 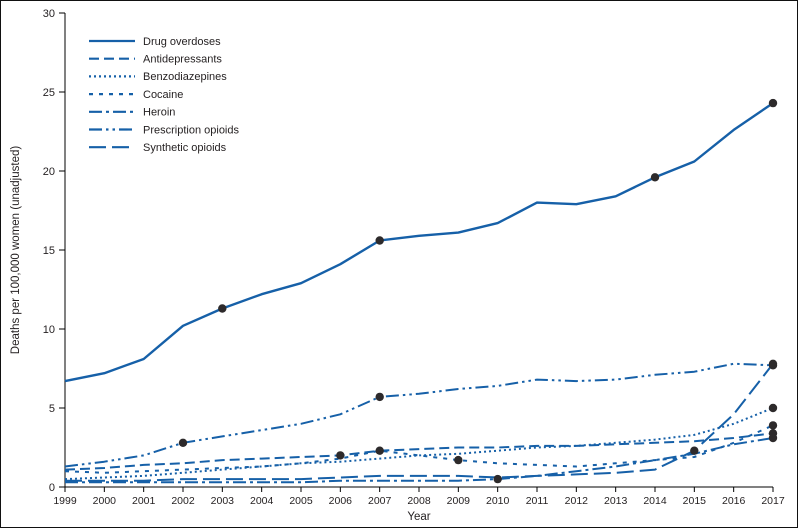 What do you see at coordinates (159, 113) in the screenshot?
I see `legend-label-heroin: Heroin` at bounding box center [159, 113].